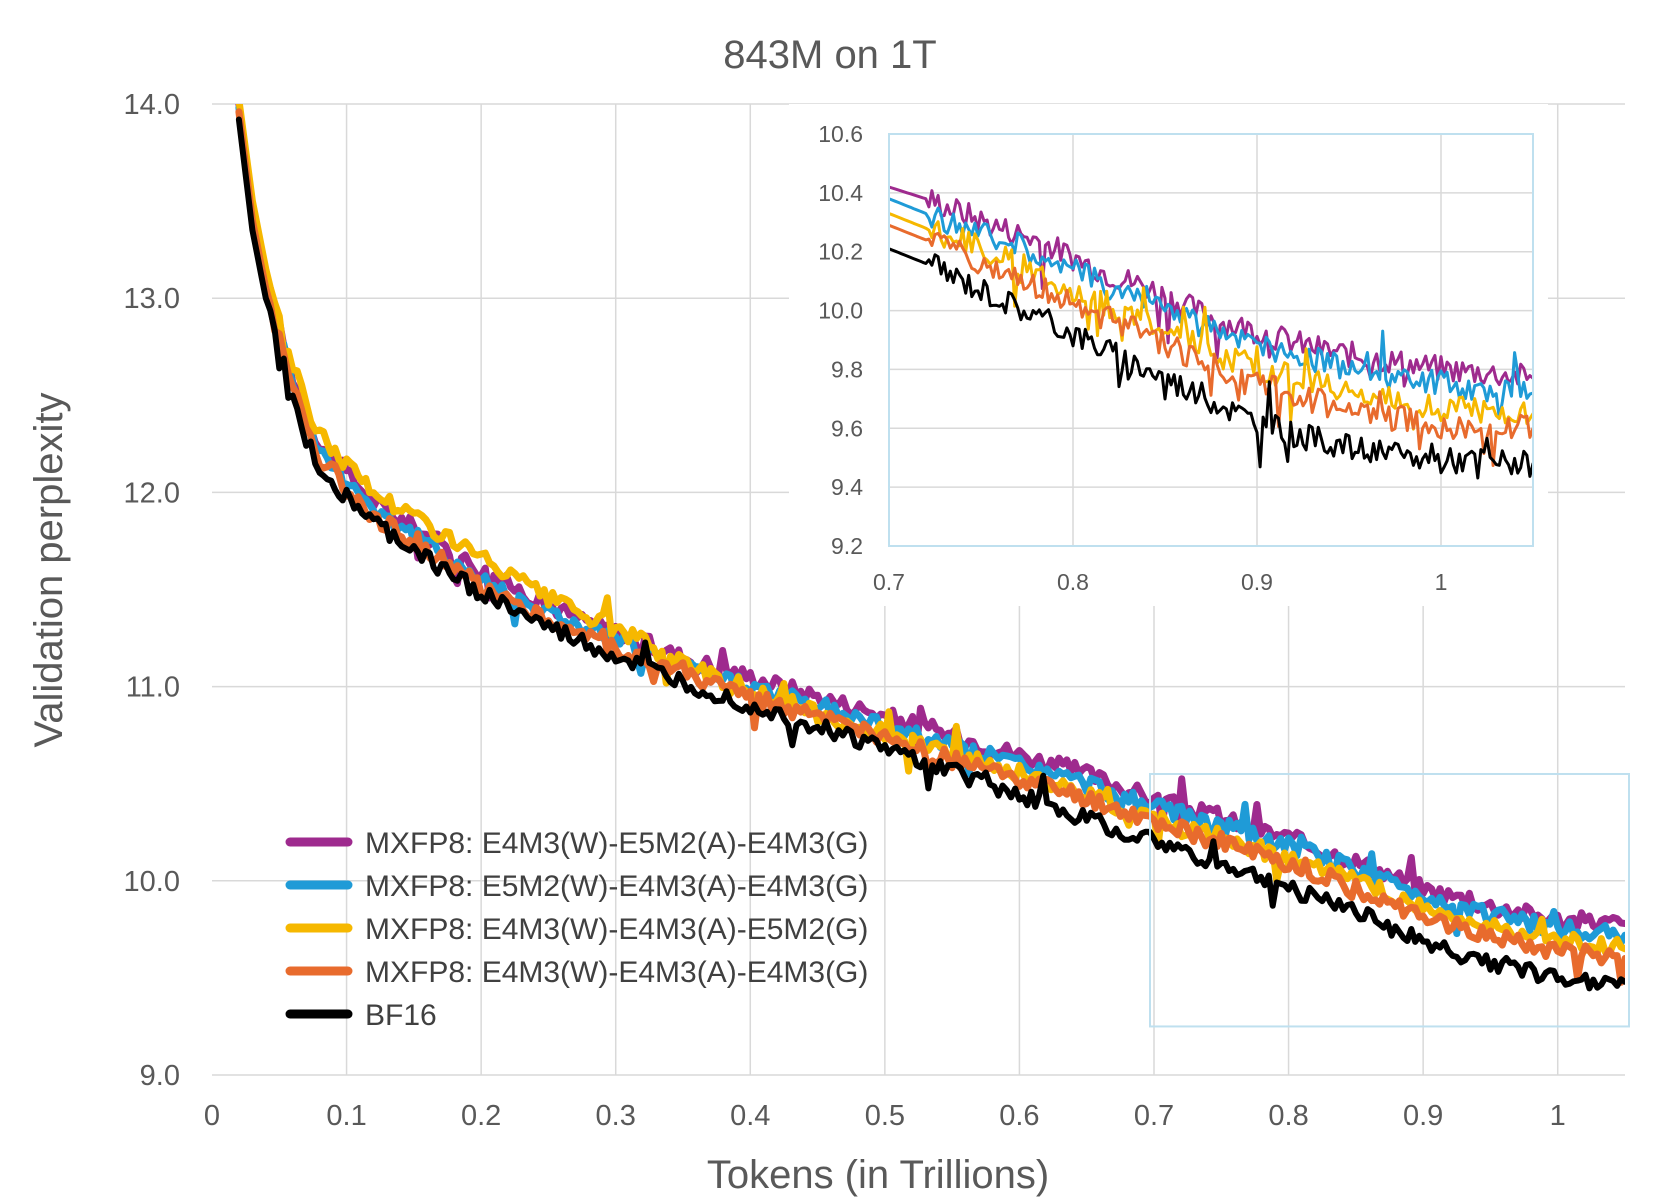 The height and width of the screenshot is (1199, 1661). Describe the element at coordinates (840, 193) in the screenshot. I see `inset-y-tick-label: 10.4` at that location.